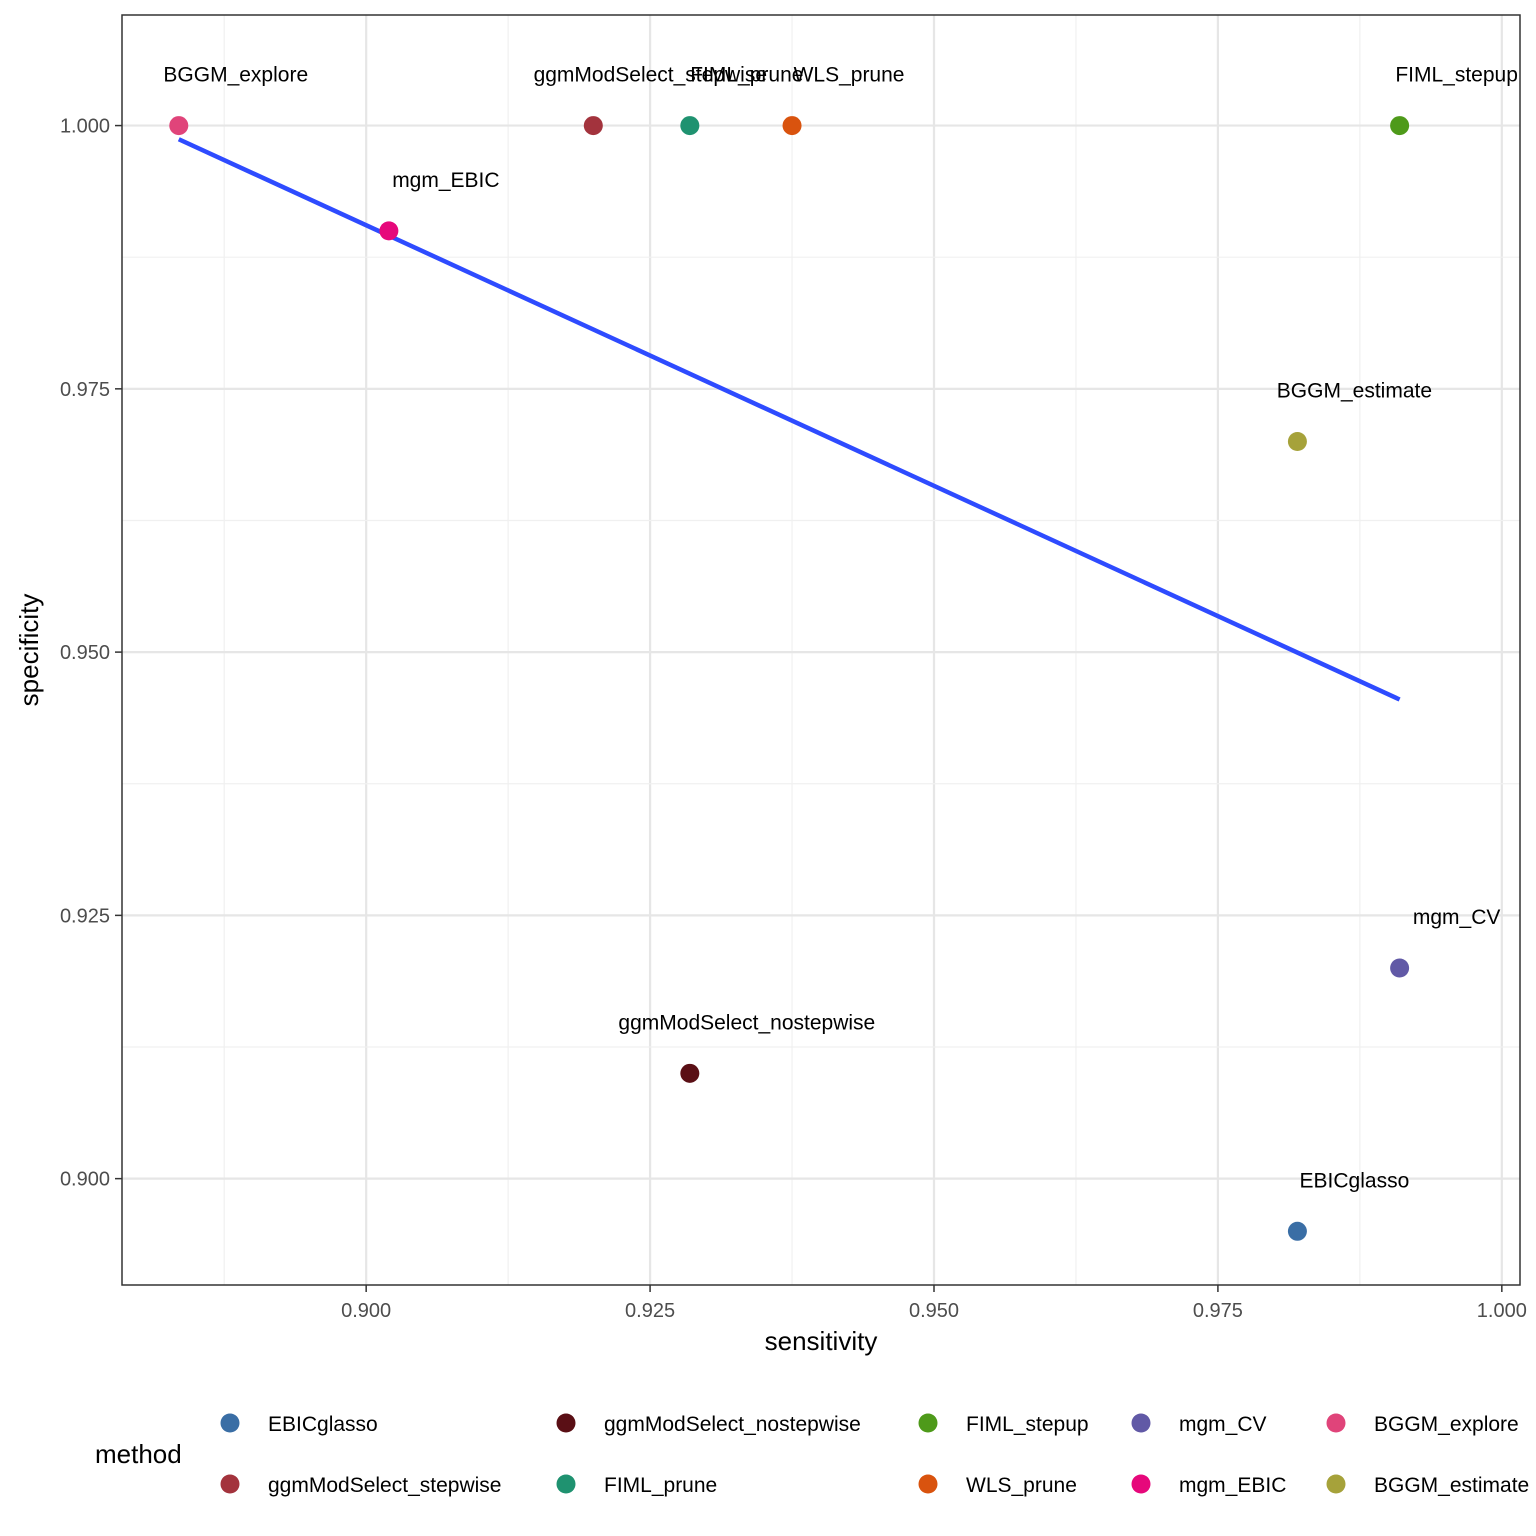  What do you see at coordinates (792, 126) in the screenshot?
I see `data-point-wls-prune` at bounding box center [792, 126].